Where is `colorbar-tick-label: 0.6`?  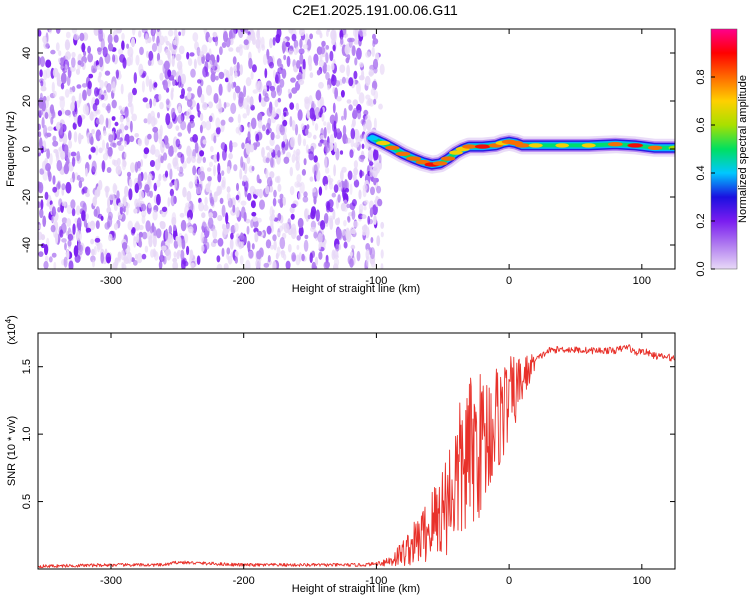 colorbar-tick-label: 0.6 is located at coordinates (701, 124).